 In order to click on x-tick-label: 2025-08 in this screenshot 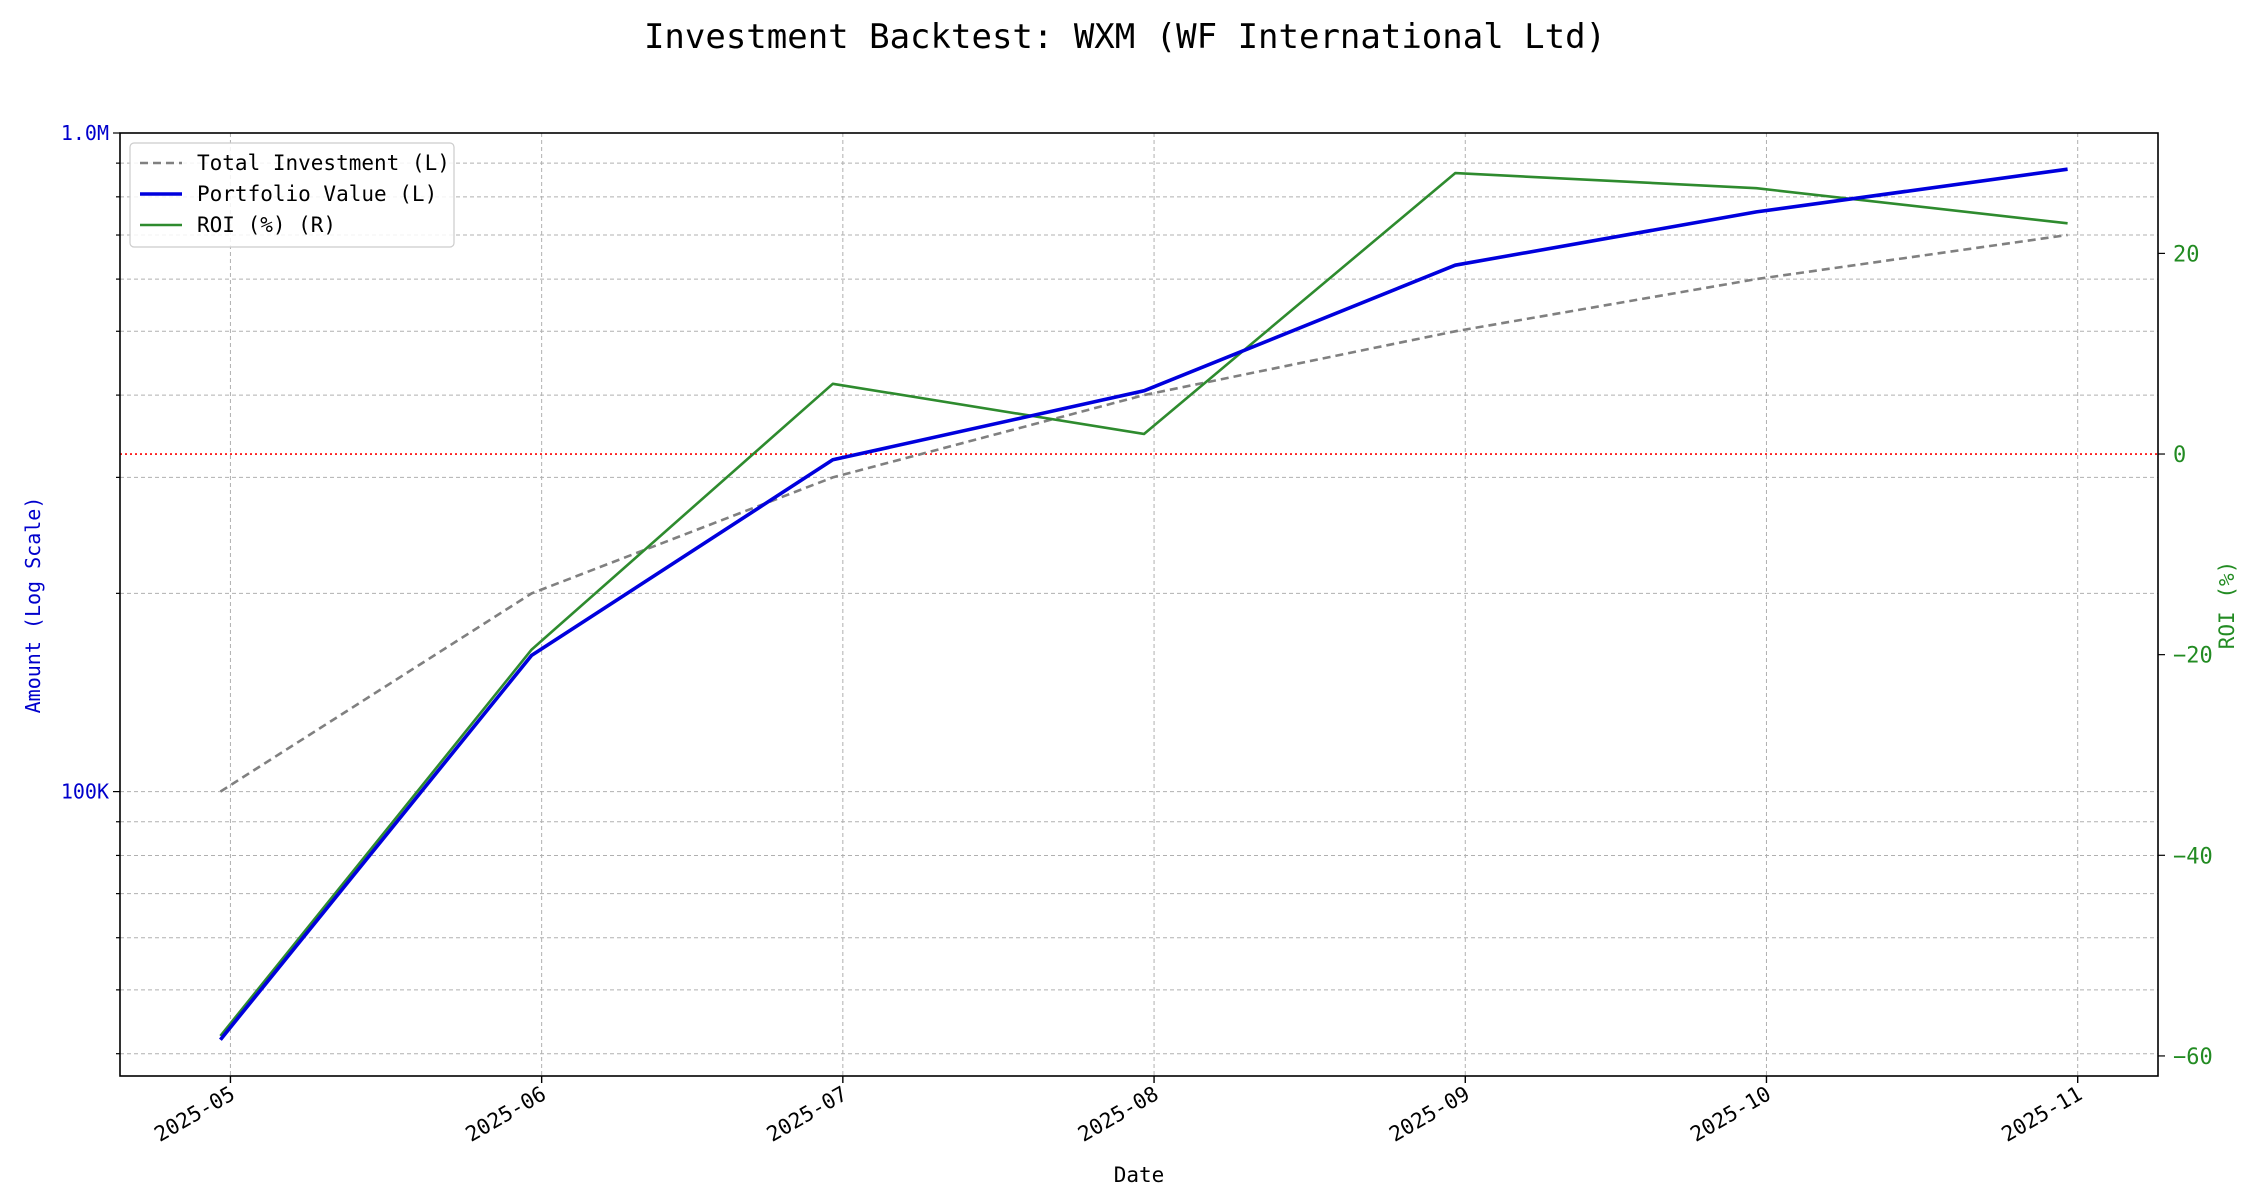, I will do `click(1118, 1114)`.